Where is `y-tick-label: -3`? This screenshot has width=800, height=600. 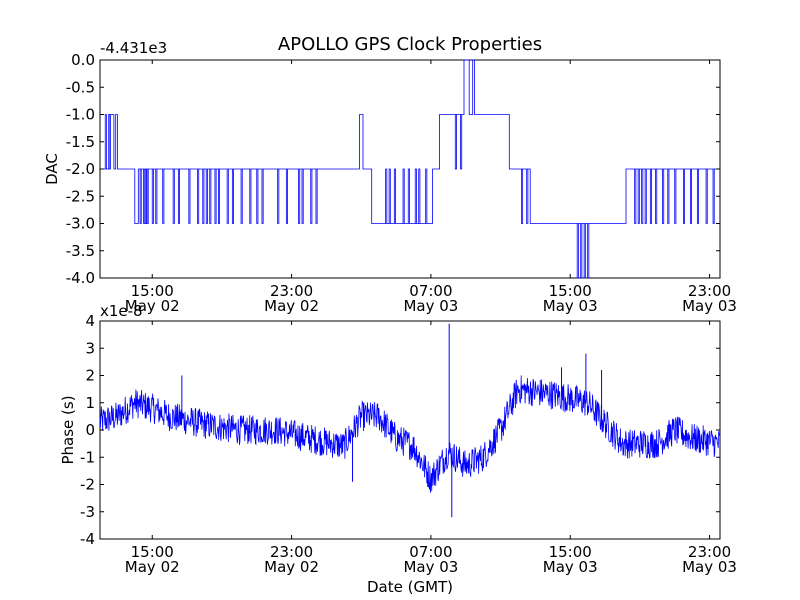 y-tick-label: -3 is located at coordinates (87, 512).